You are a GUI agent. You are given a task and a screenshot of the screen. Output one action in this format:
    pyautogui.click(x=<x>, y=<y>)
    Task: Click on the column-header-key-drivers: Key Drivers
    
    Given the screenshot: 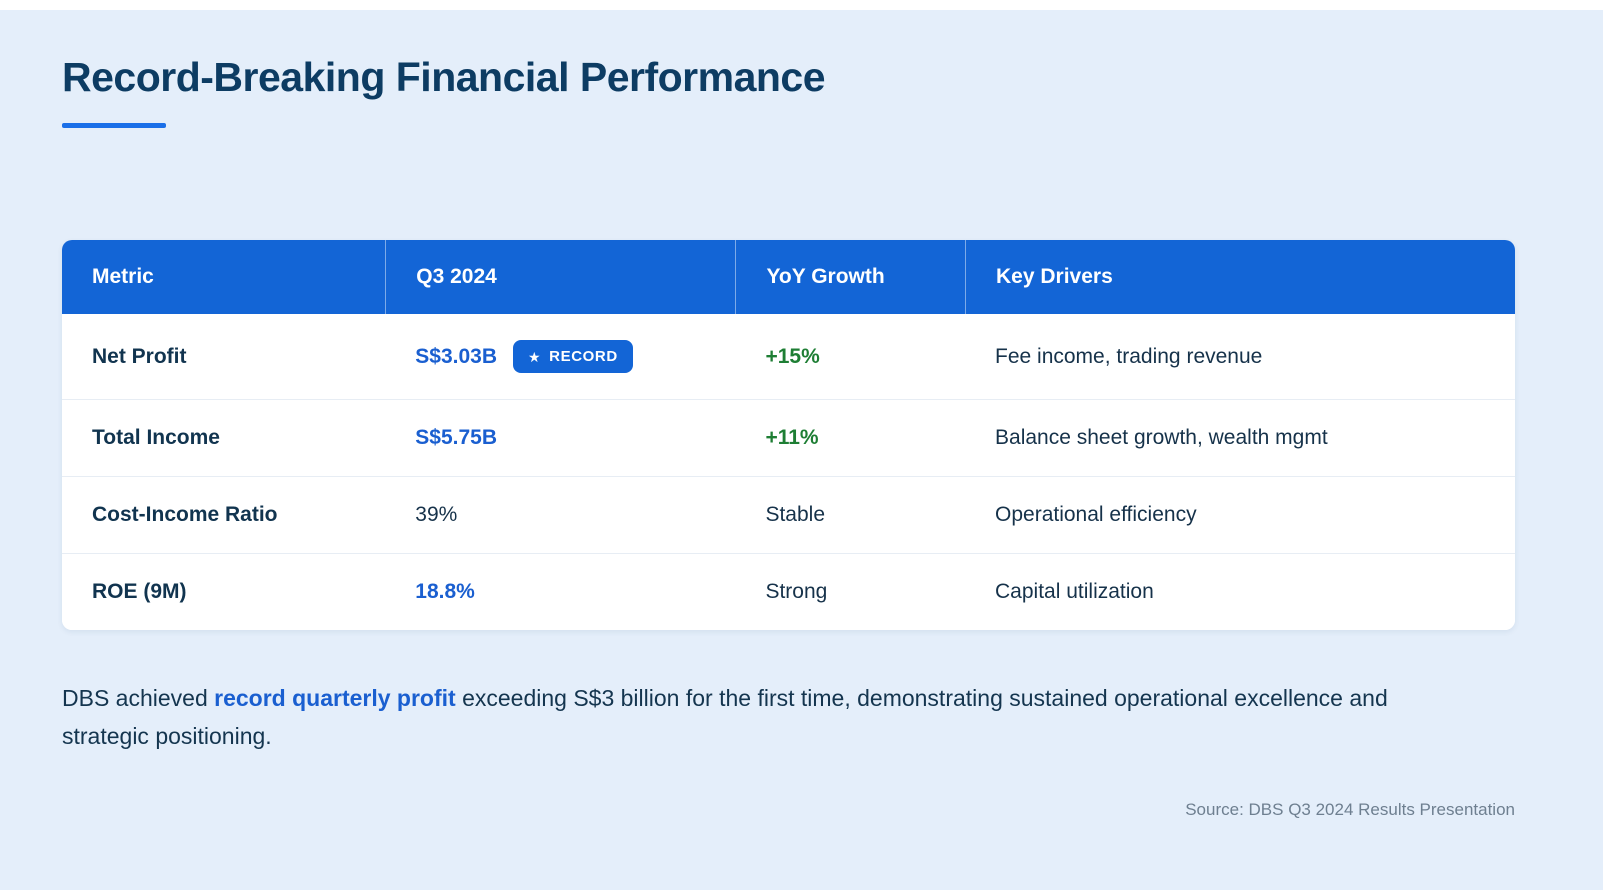 What is the action you would take?
    pyautogui.click(x=1240, y=277)
    